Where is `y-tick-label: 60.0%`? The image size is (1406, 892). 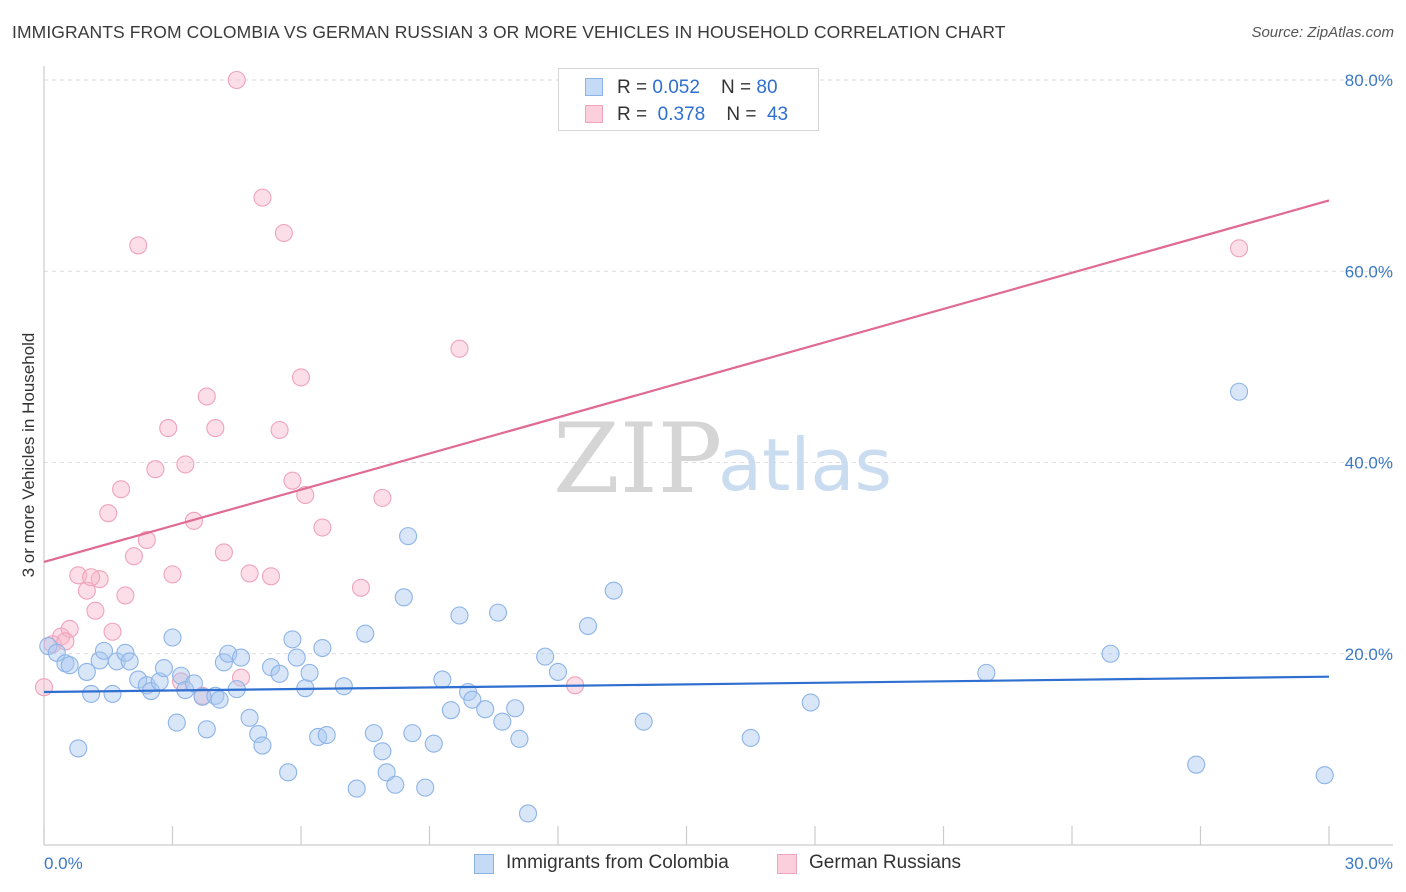
y-tick-label: 60.0% is located at coordinates (1369, 271).